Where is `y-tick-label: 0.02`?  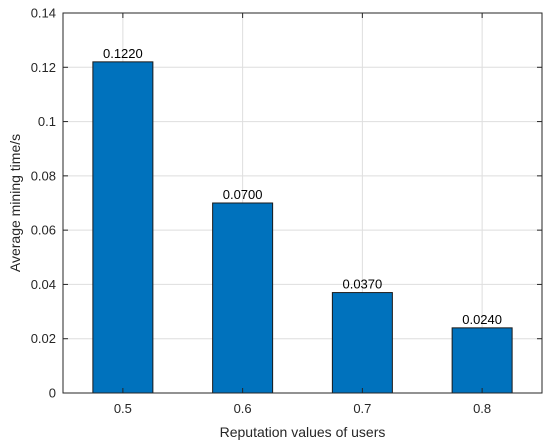 y-tick-label: 0.02 is located at coordinates (43, 338).